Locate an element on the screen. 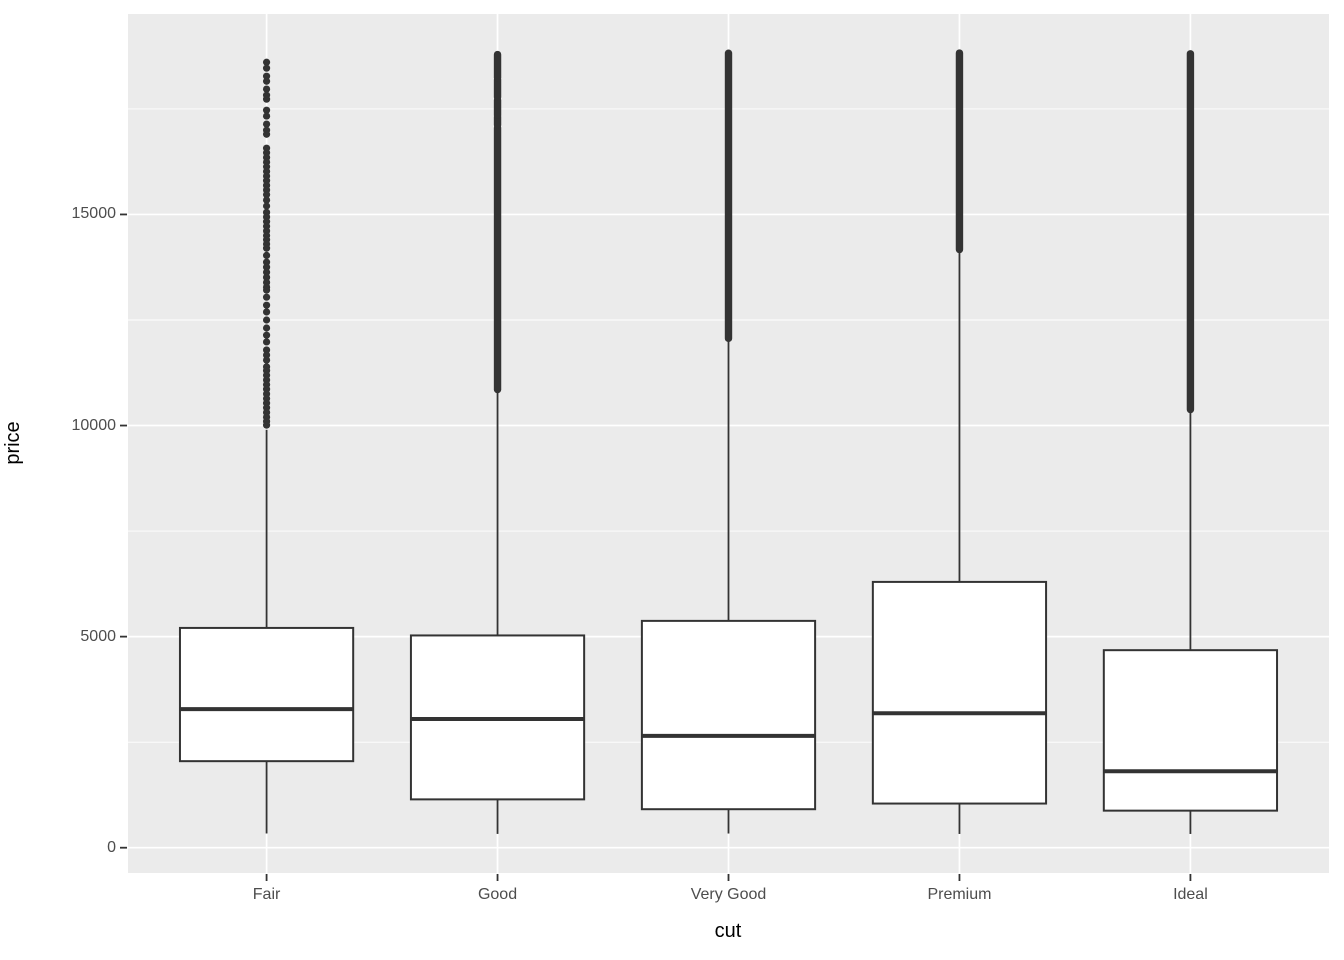 Image resolution: width=1344 pixels, height=960 pixels. box-very-good is located at coordinates (728, 715).